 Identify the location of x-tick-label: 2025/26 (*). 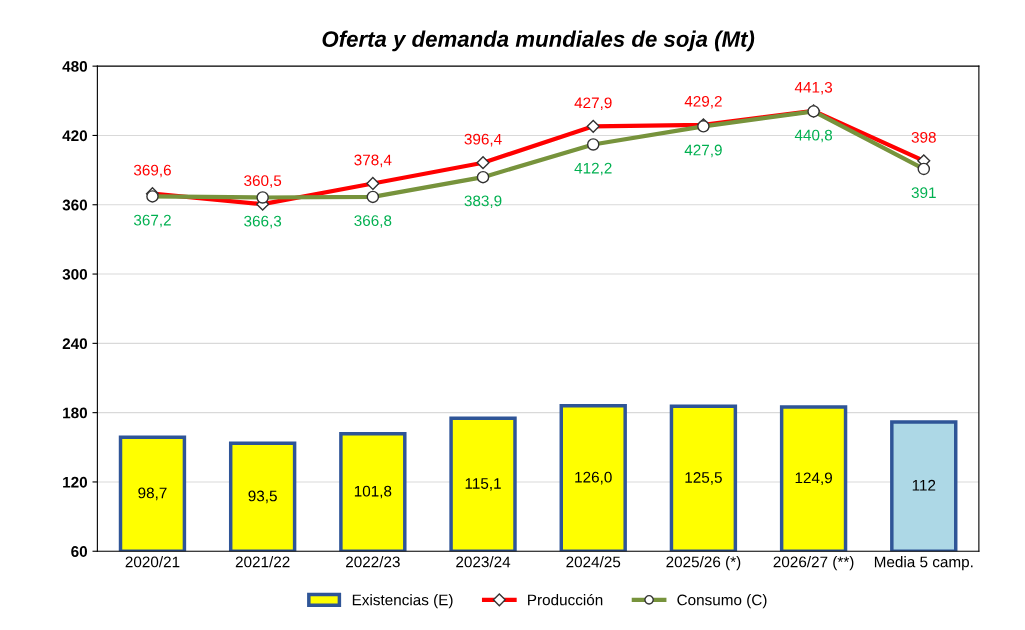
(703, 563).